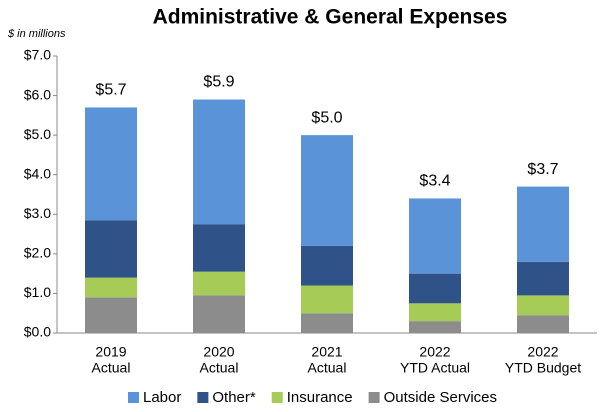 The height and width of the screenshot is (412, 607). I want to click on x-tick-label: YTD Budget, so click(543, 368).